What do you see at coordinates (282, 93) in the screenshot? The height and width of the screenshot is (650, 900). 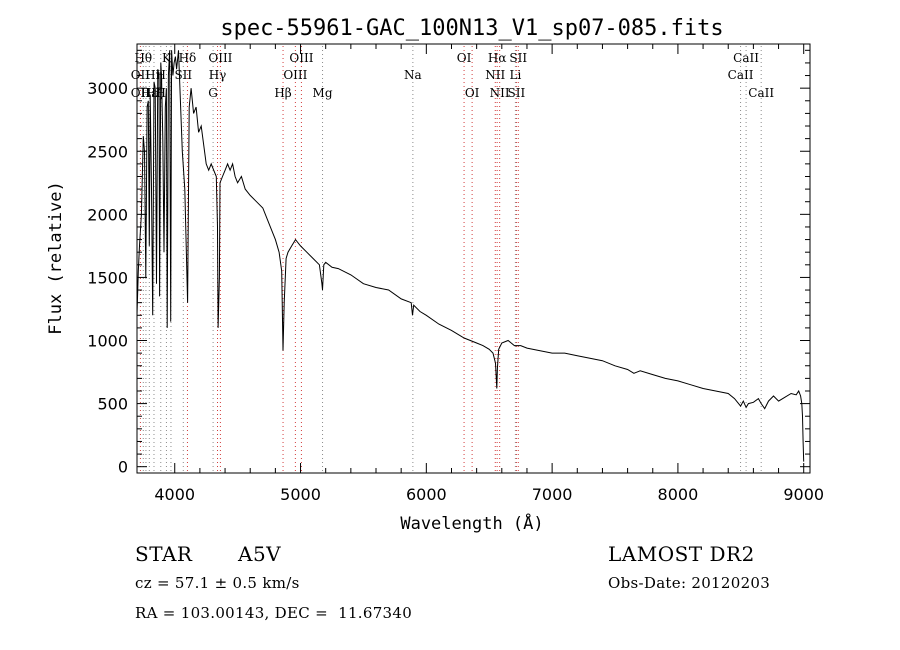 I see `line-label: Hβ` at bounding box center [282, 93].